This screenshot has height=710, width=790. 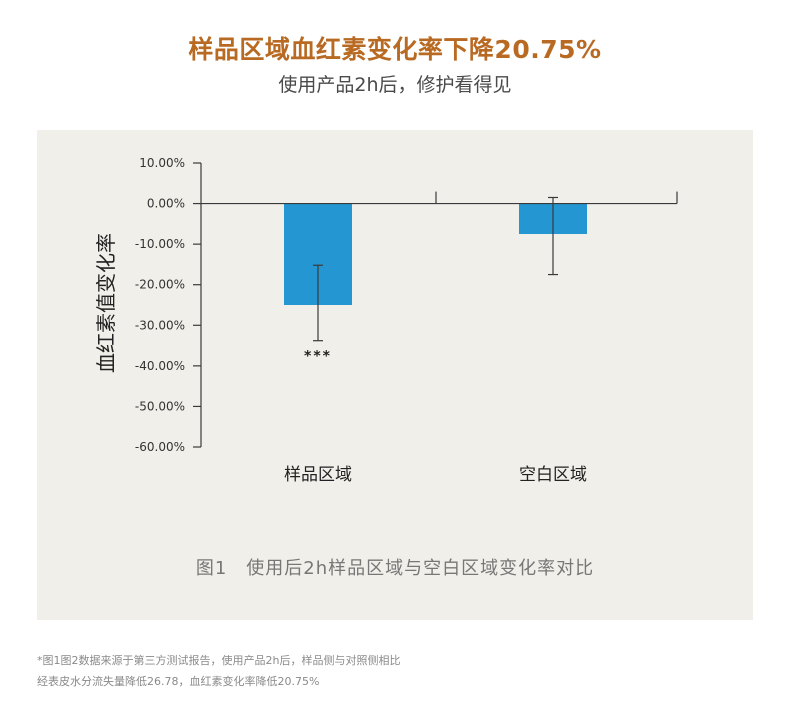 I want to click on chart-subtitle: 使用产品2h后，修护看得见, so click(x=395, y=85).